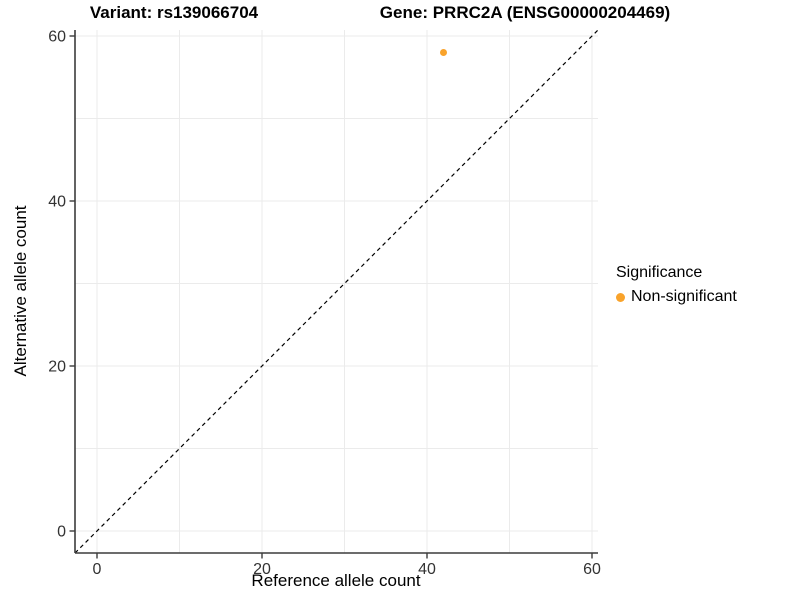 The width and height of the screenshot is (800, 600). I want to click on legend-item-label: Non-significant, so click(684, 296).